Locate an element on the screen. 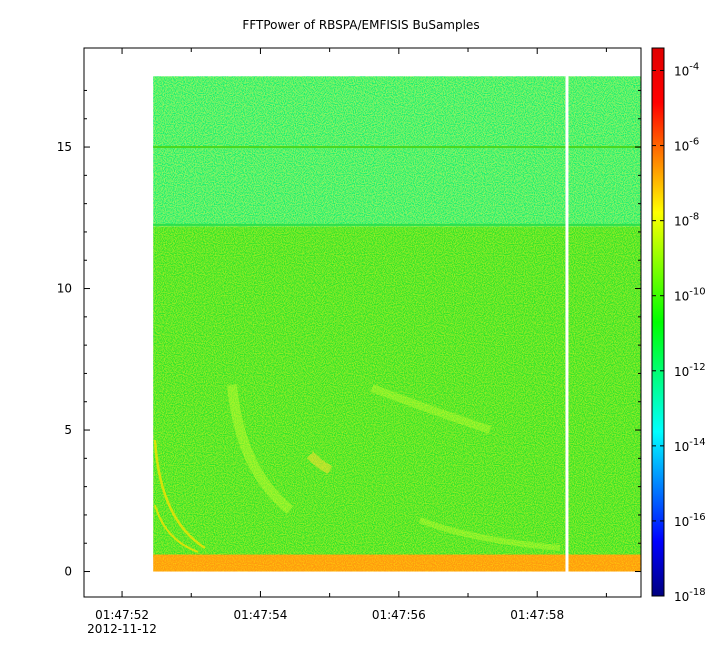 This screenshot has height=656, width=724. colorbar-tick-label: 10⁻¹⁴ is located at coordinates (690, 445).